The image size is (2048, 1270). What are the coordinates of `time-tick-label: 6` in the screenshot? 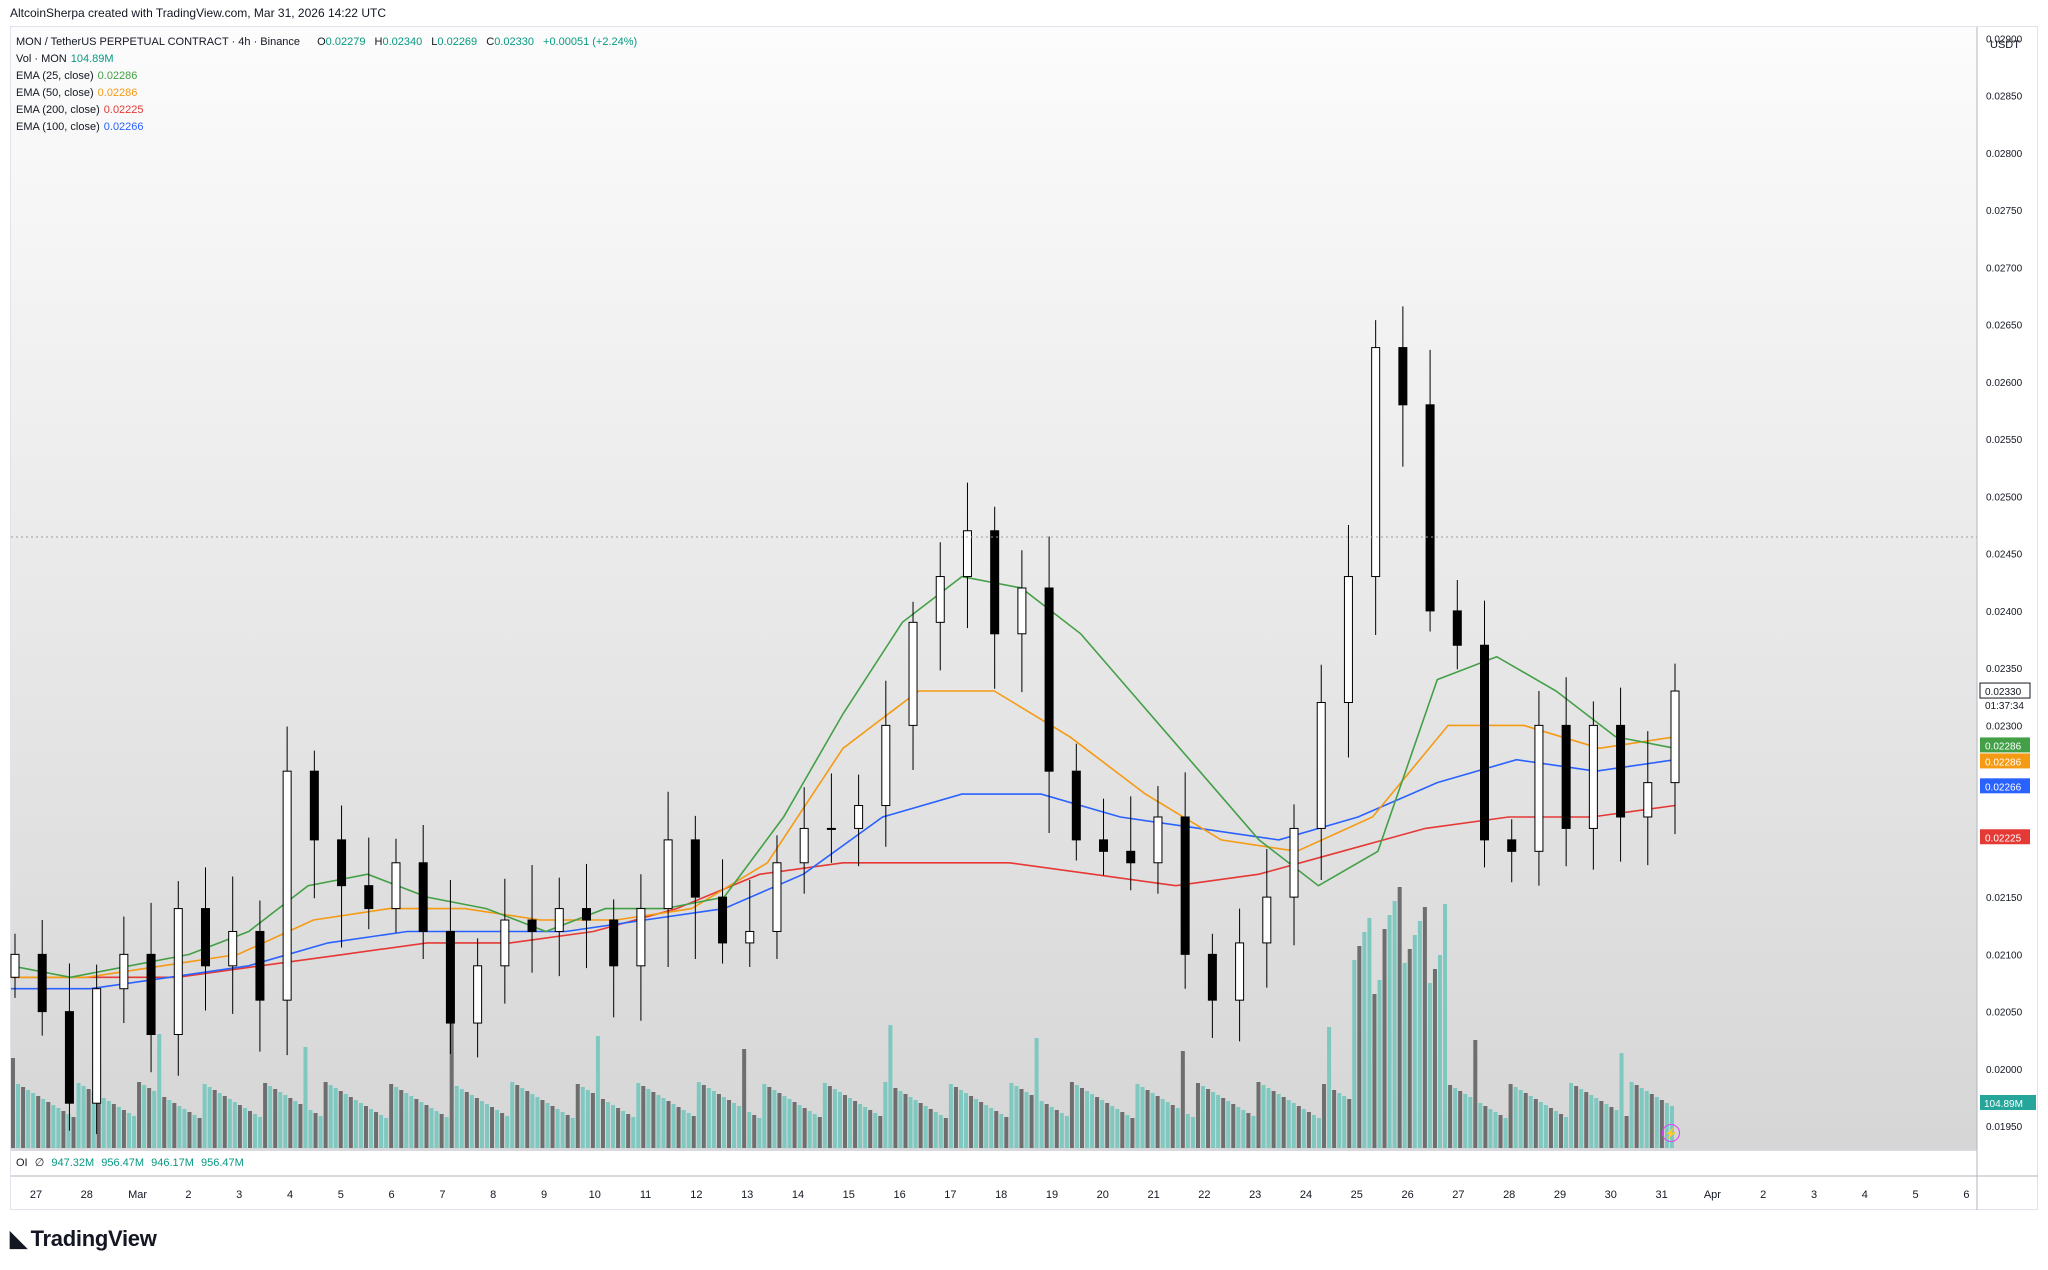 It's located at (1966, 1195).